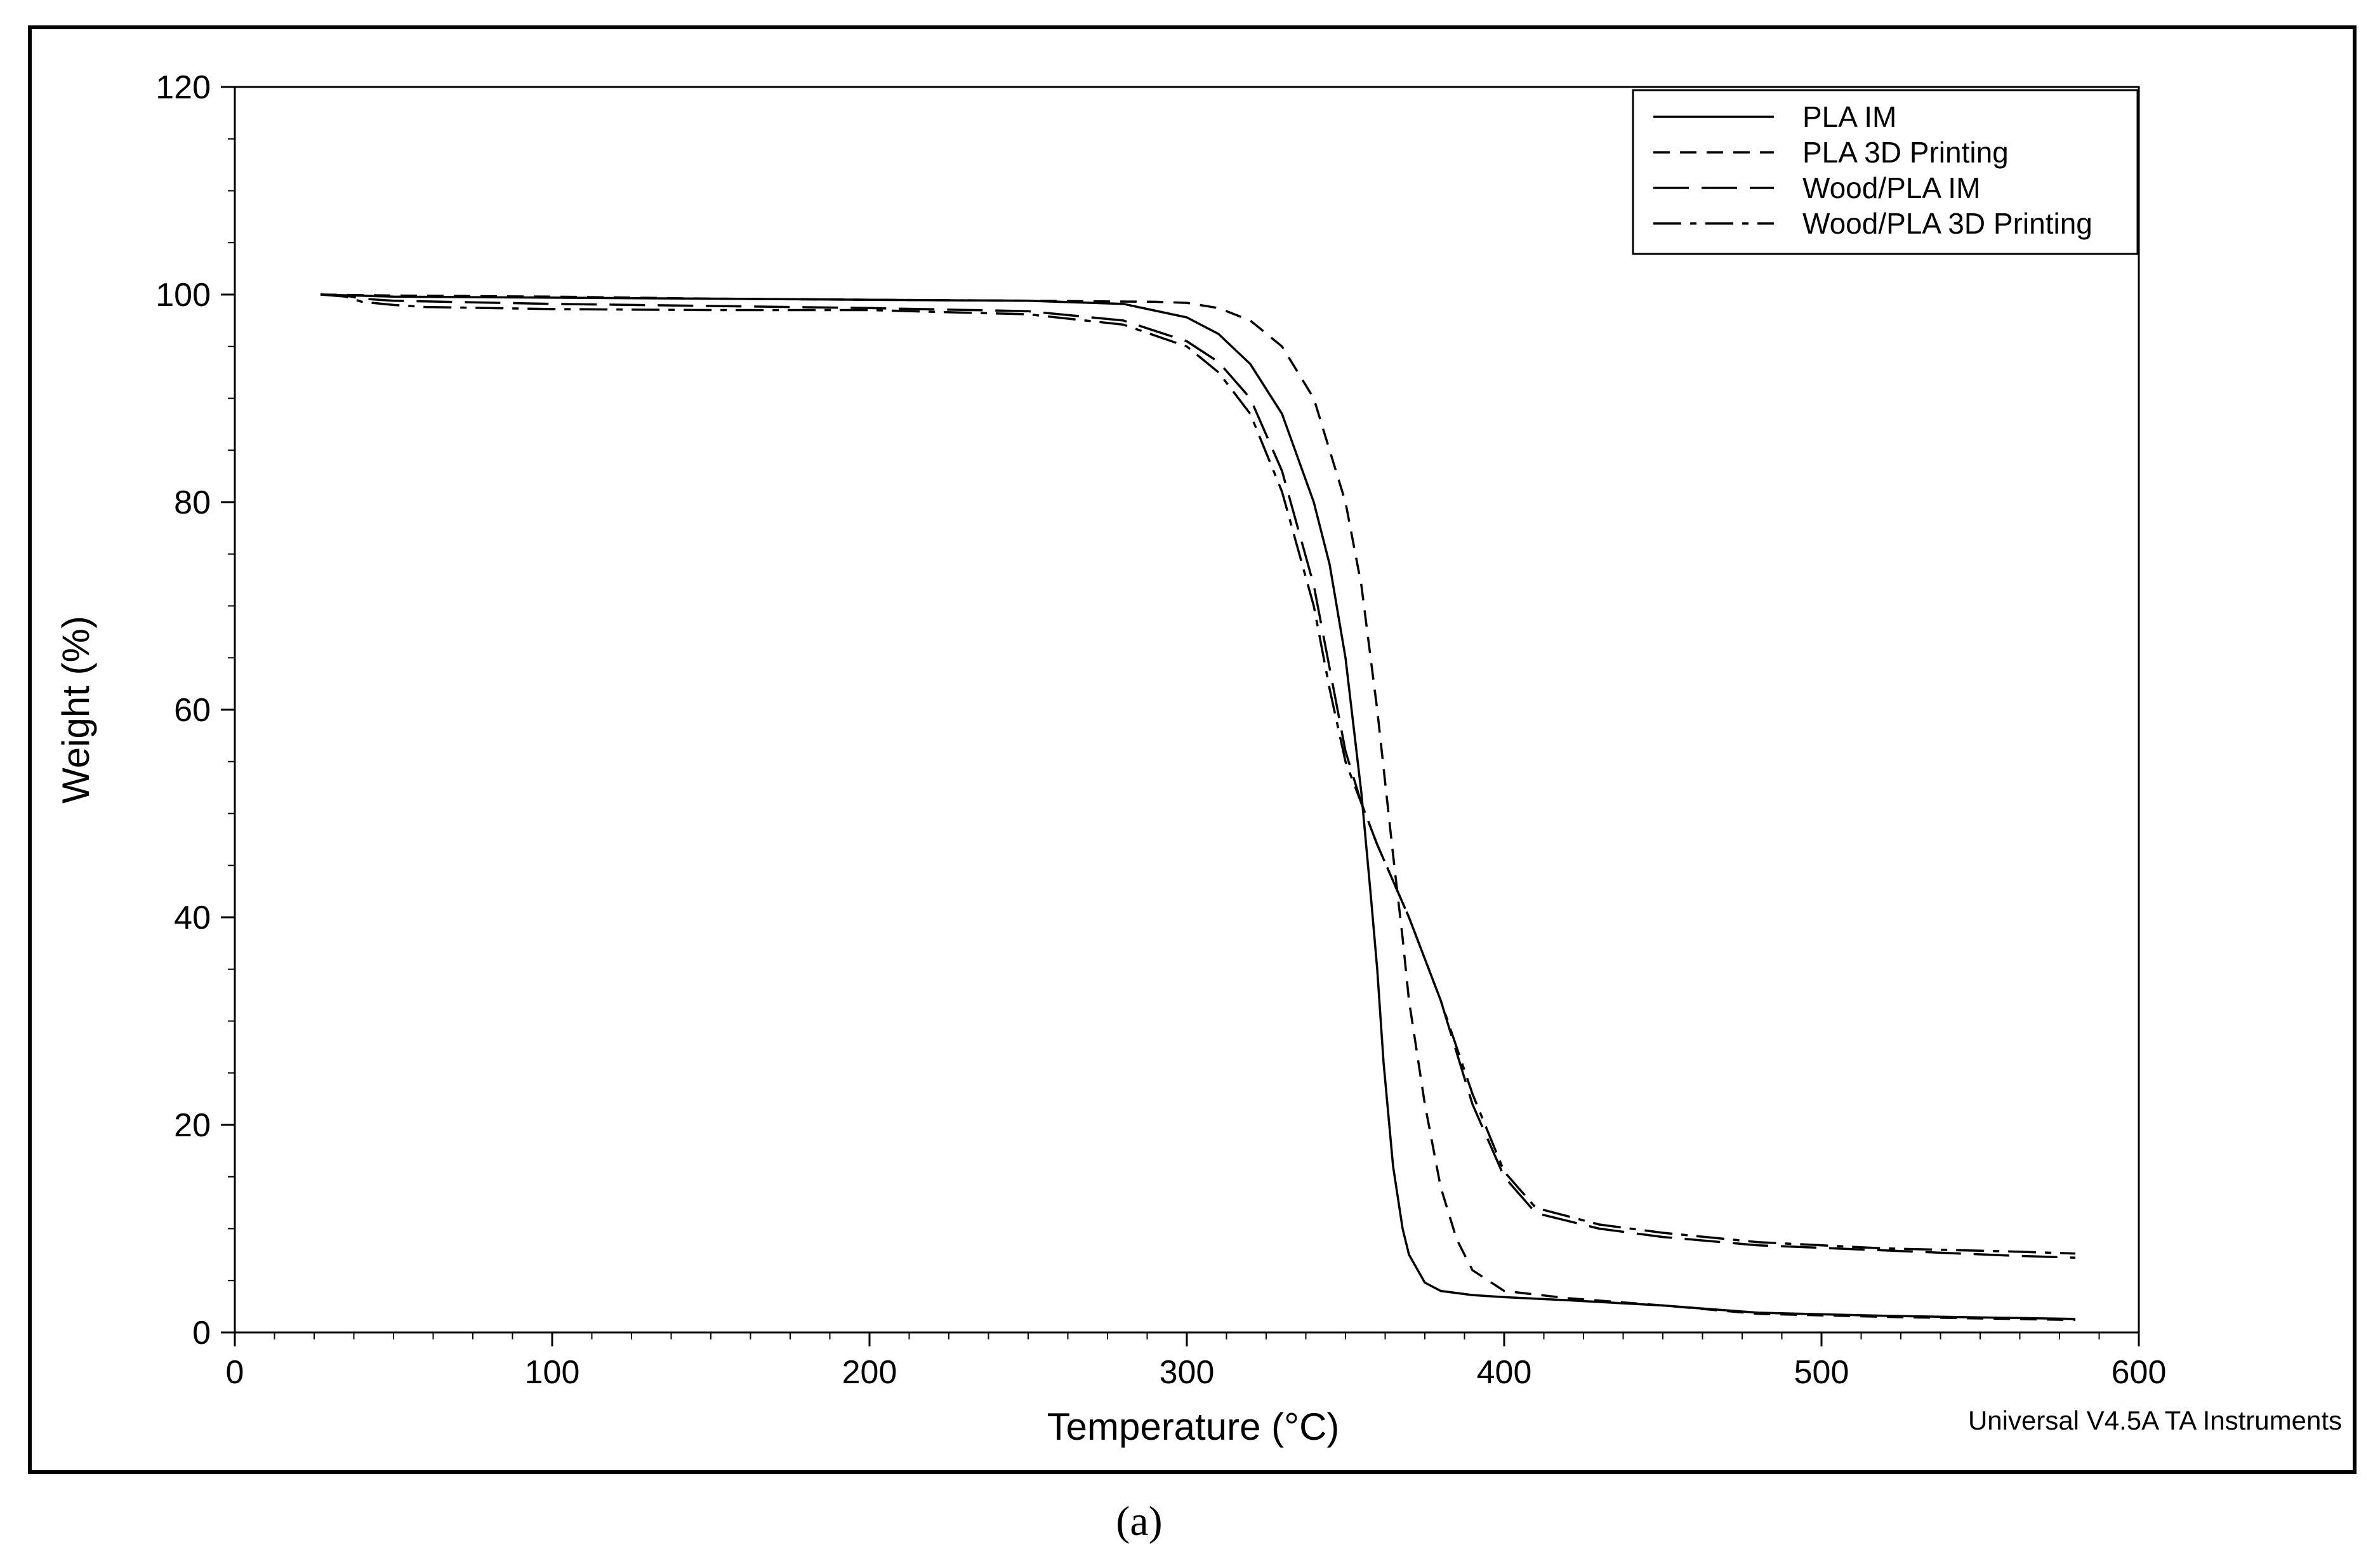 This screenshot has height=1554, width=2380. Describe the element at coordinates (1891, 187) in the screenshot. I see `legend-label: Wood/PLA IM` at that location.